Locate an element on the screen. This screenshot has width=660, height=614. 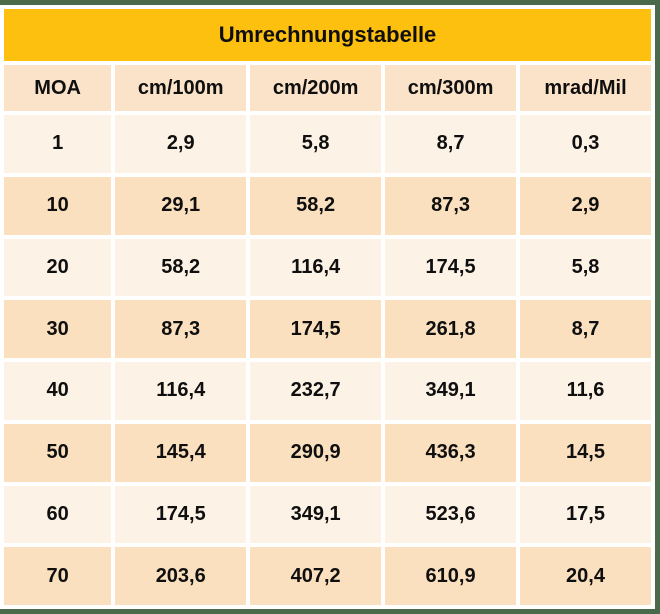
data-cell: 0,3 is located at coordinates (585, 144).